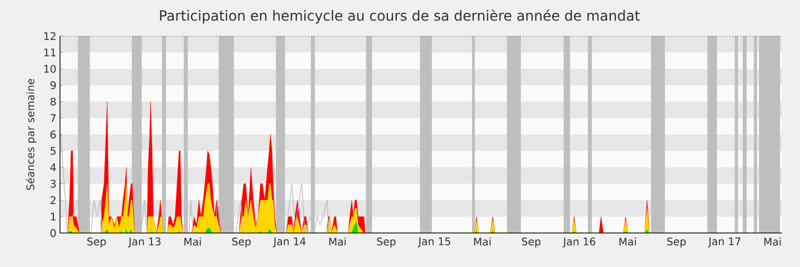  What do you see at coordinates (400, 16) in the screenshot?
I see `chart-title: Participation en hemicycle au cours de sa dernière année de mandat` at bounding box center [400, 16].